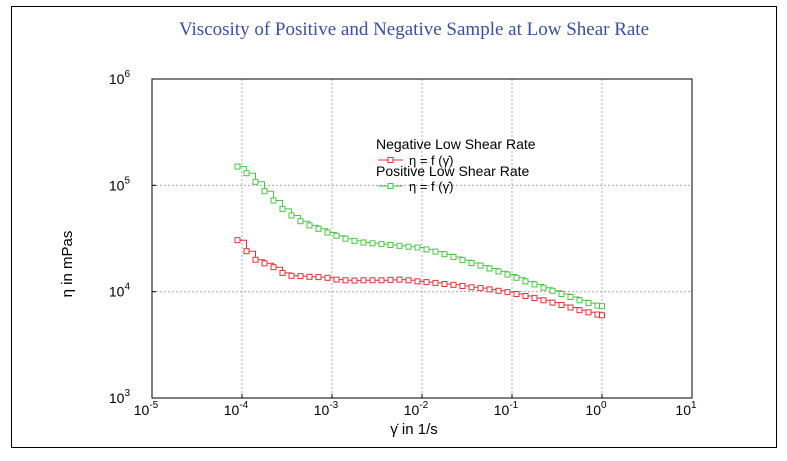 The image size is (787, 461). What do you see at coordinates (146, 409) in the screenshot?
I see `x-tick-label: 10⁻⁵` at bounding box center [146, 409].